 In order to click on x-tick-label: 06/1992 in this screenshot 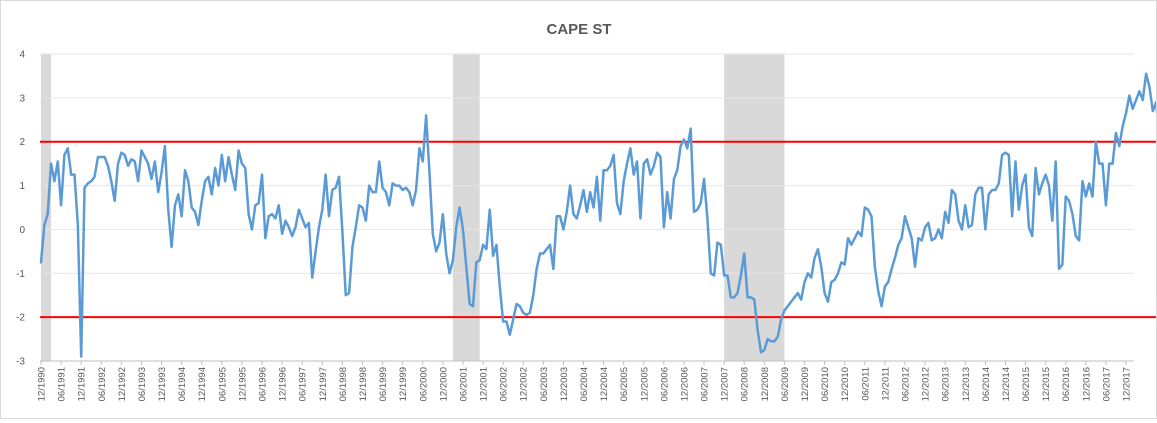, I will do `click(102, 384)`.